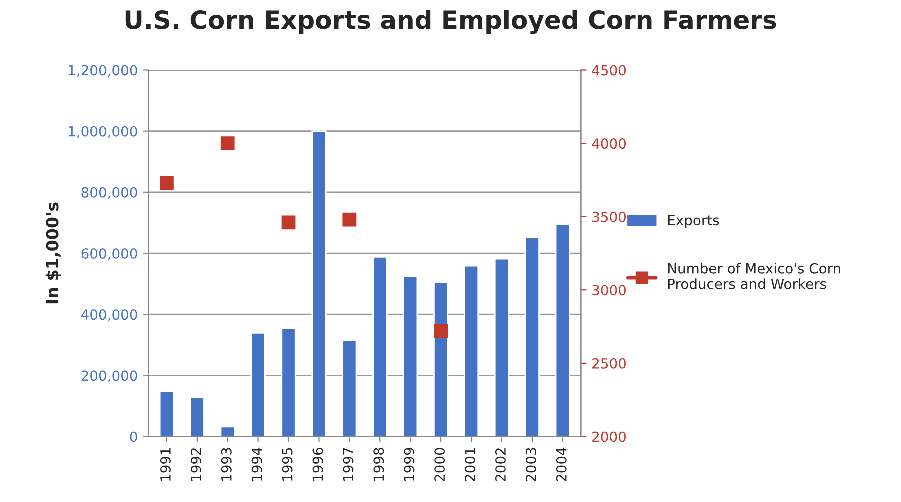  I want to click on y-tick-label: 0, so click(134, 437).